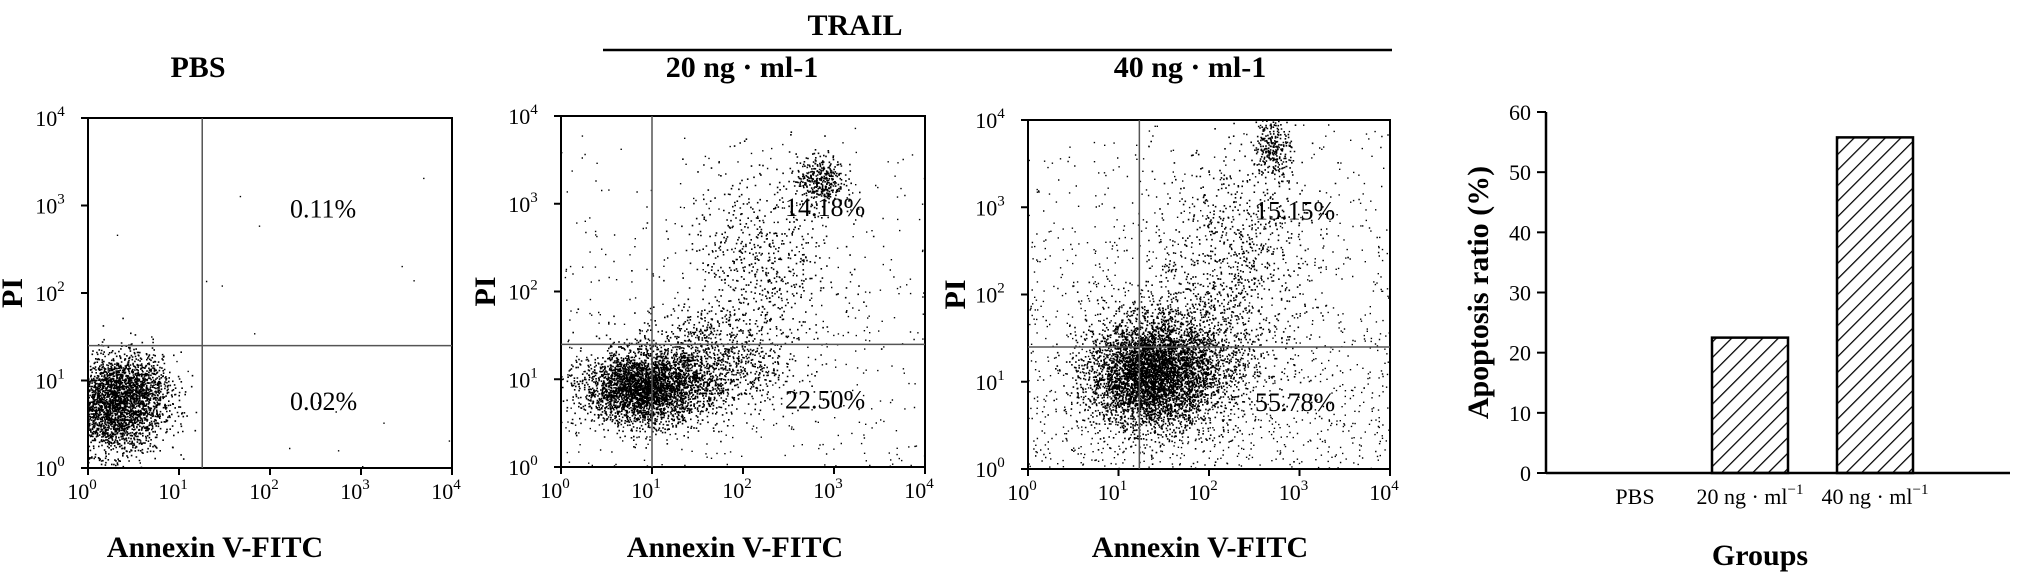 The height and width of the screenshot is (579, 2031). I want to click on bar-y-tick-label: 10, so click(1520, 413).